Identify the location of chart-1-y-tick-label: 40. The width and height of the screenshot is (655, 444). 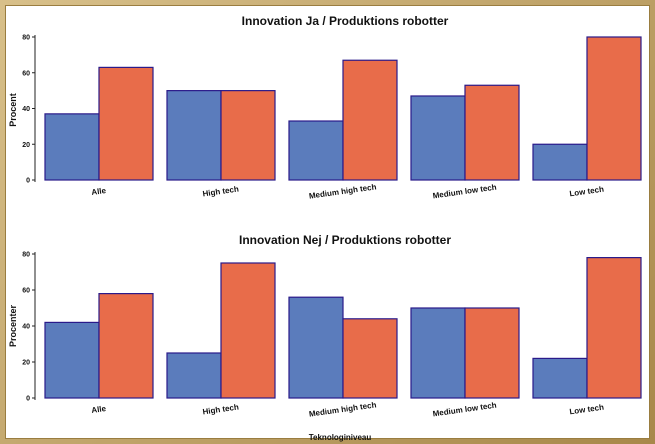
(26, 109).